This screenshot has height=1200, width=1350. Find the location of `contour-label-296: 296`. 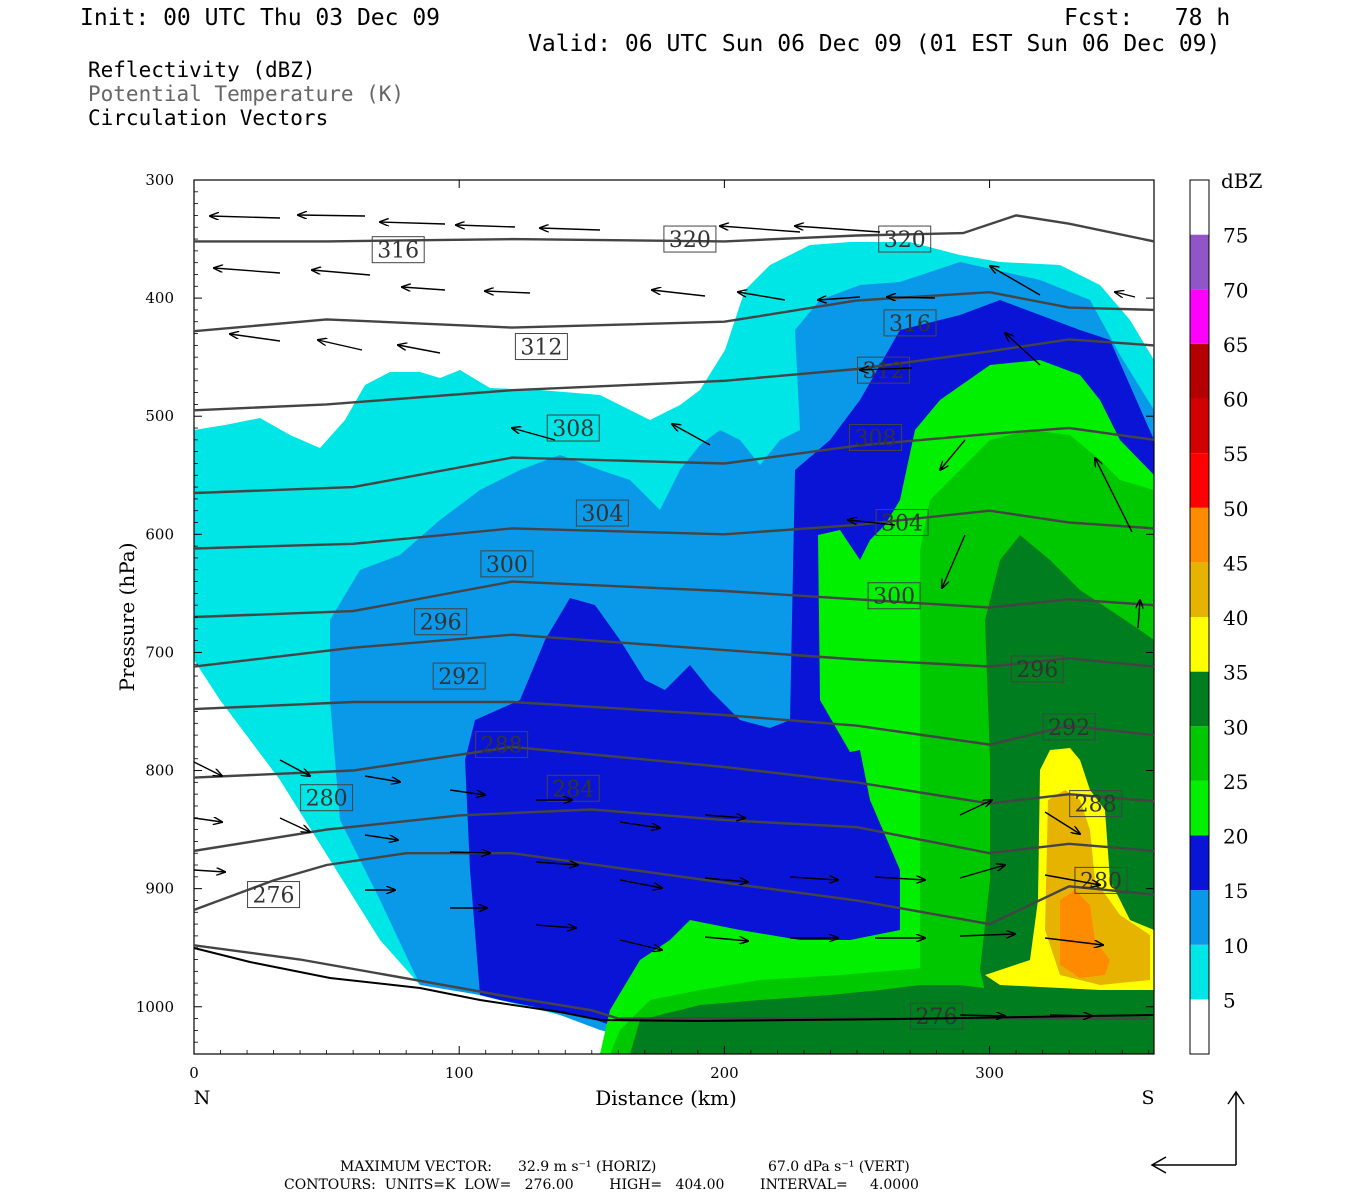

contour-label-296: 296 is located at coordinates (1037, 670).